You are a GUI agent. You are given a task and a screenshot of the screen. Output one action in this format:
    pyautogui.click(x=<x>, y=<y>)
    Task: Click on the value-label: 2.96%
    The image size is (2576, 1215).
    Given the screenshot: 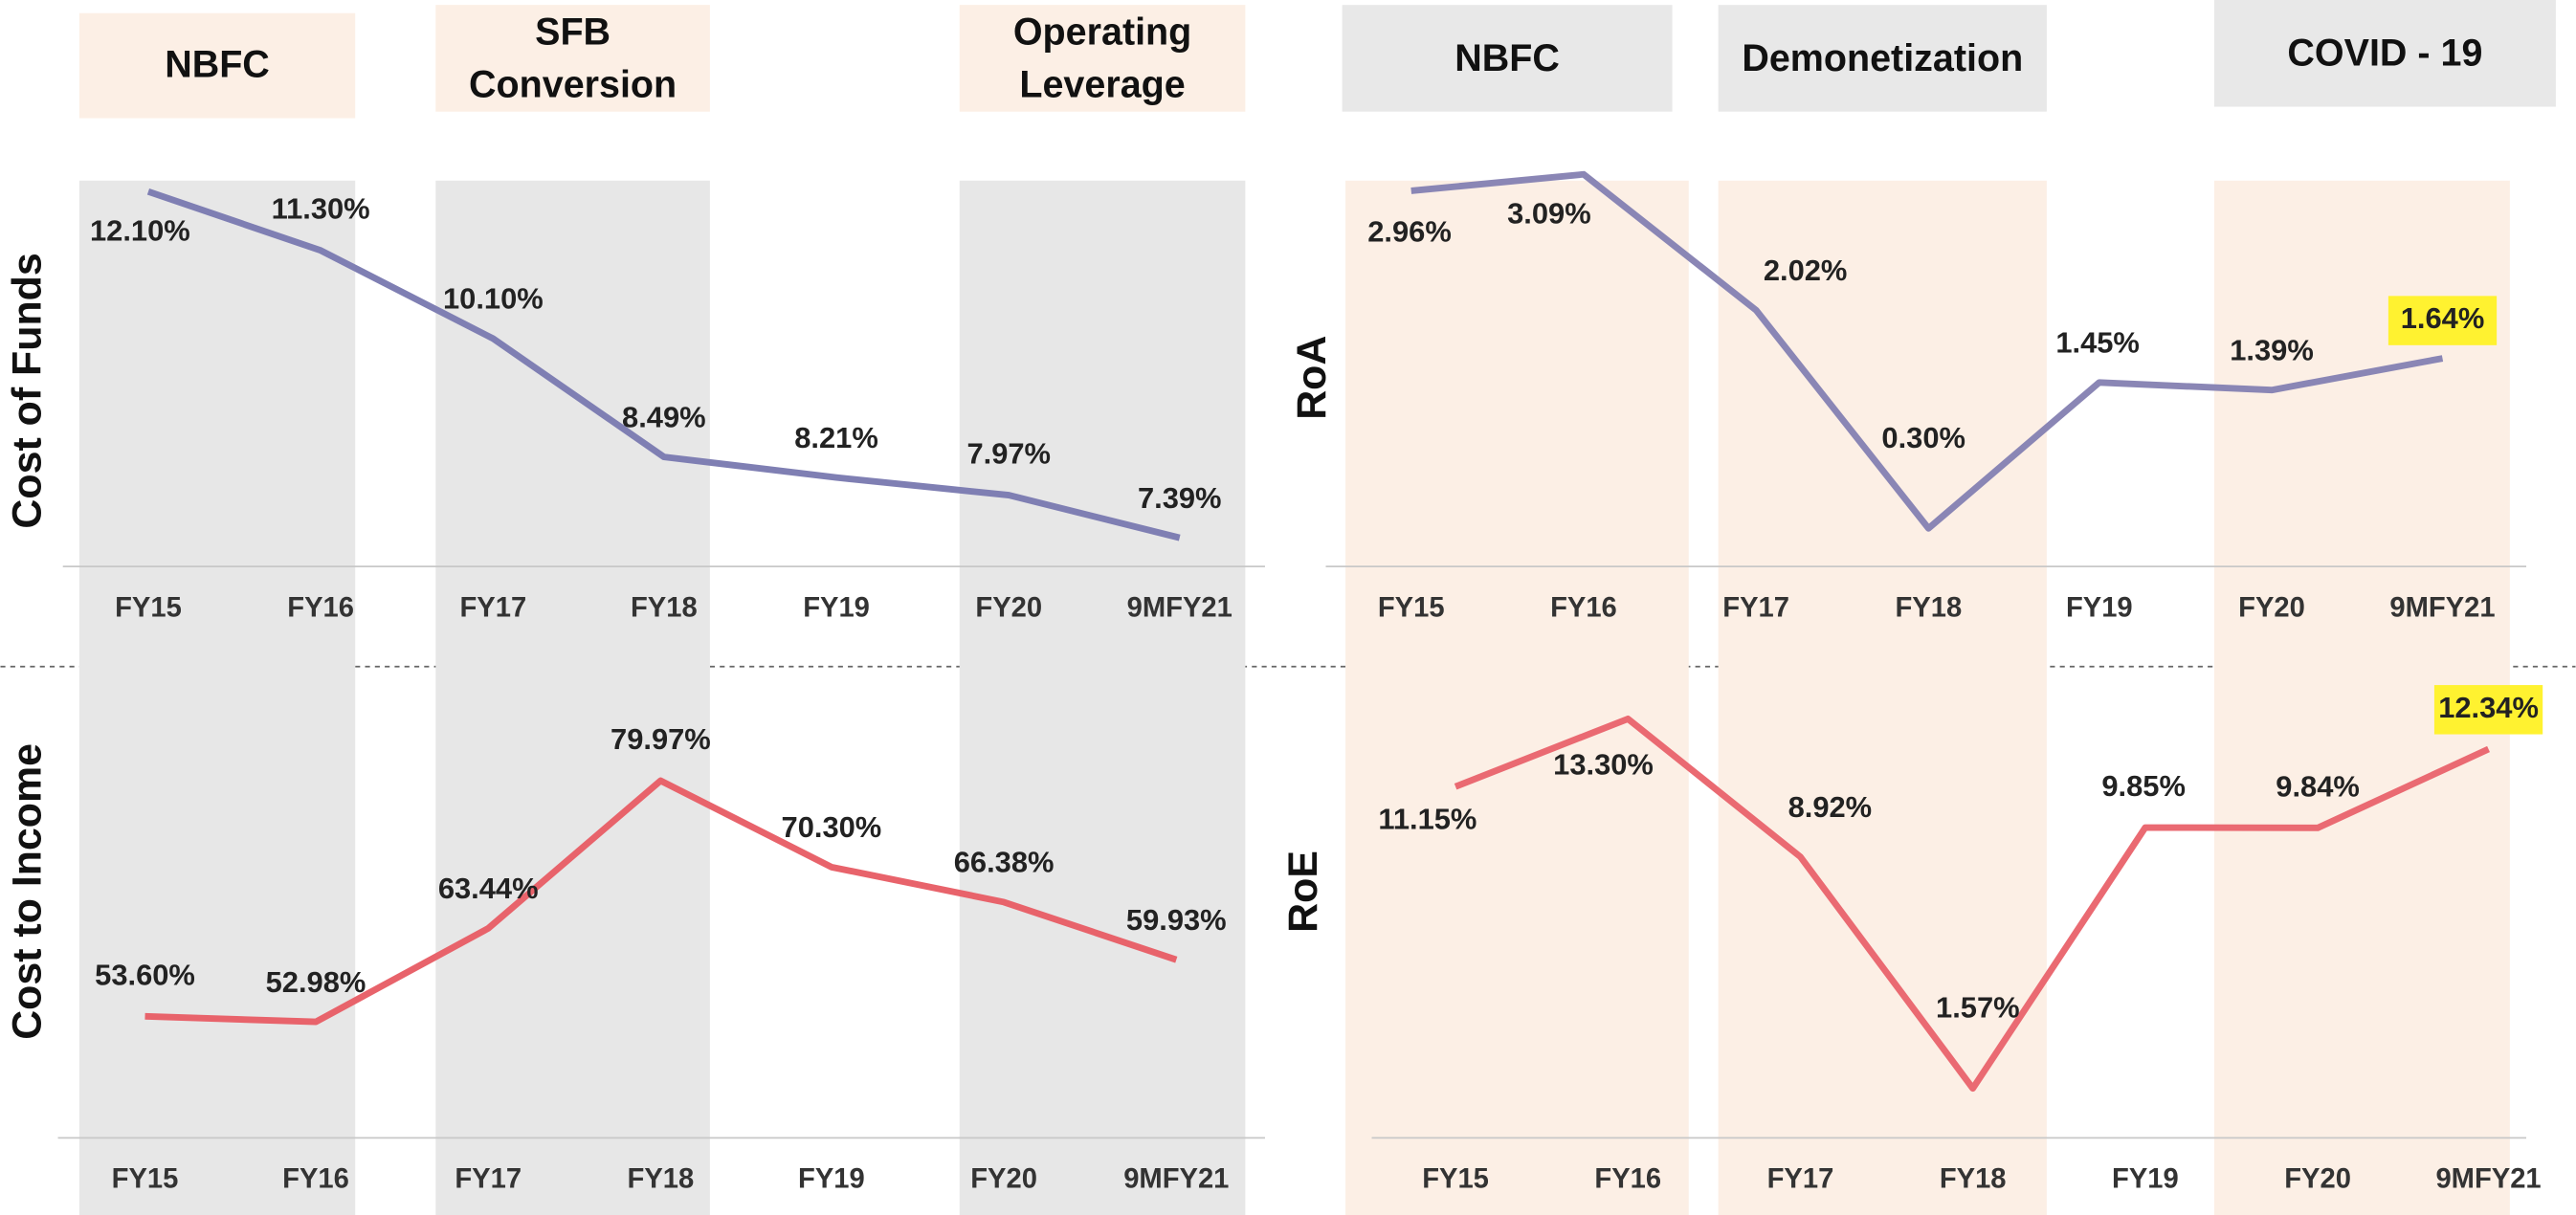 What is the action you would take?
    pyautogui.click(x=1409, y=231)
    